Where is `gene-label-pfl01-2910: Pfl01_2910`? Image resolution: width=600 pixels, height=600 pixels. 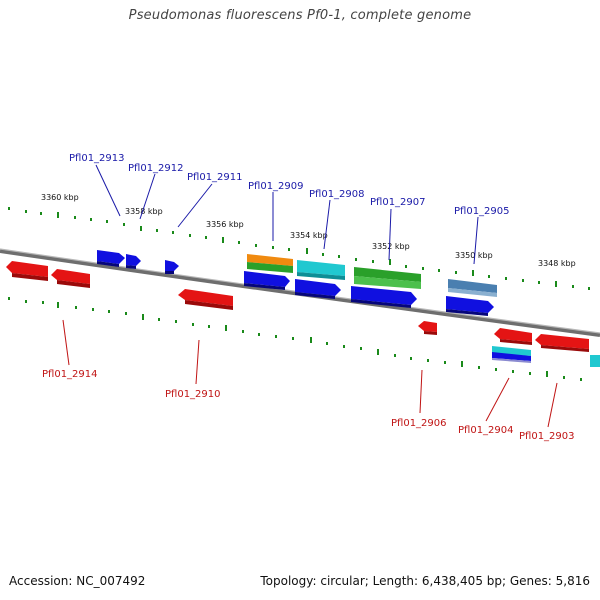
gene-label-pfl01-2910: Pfl01_2910 is located at coordinates (193, 394).